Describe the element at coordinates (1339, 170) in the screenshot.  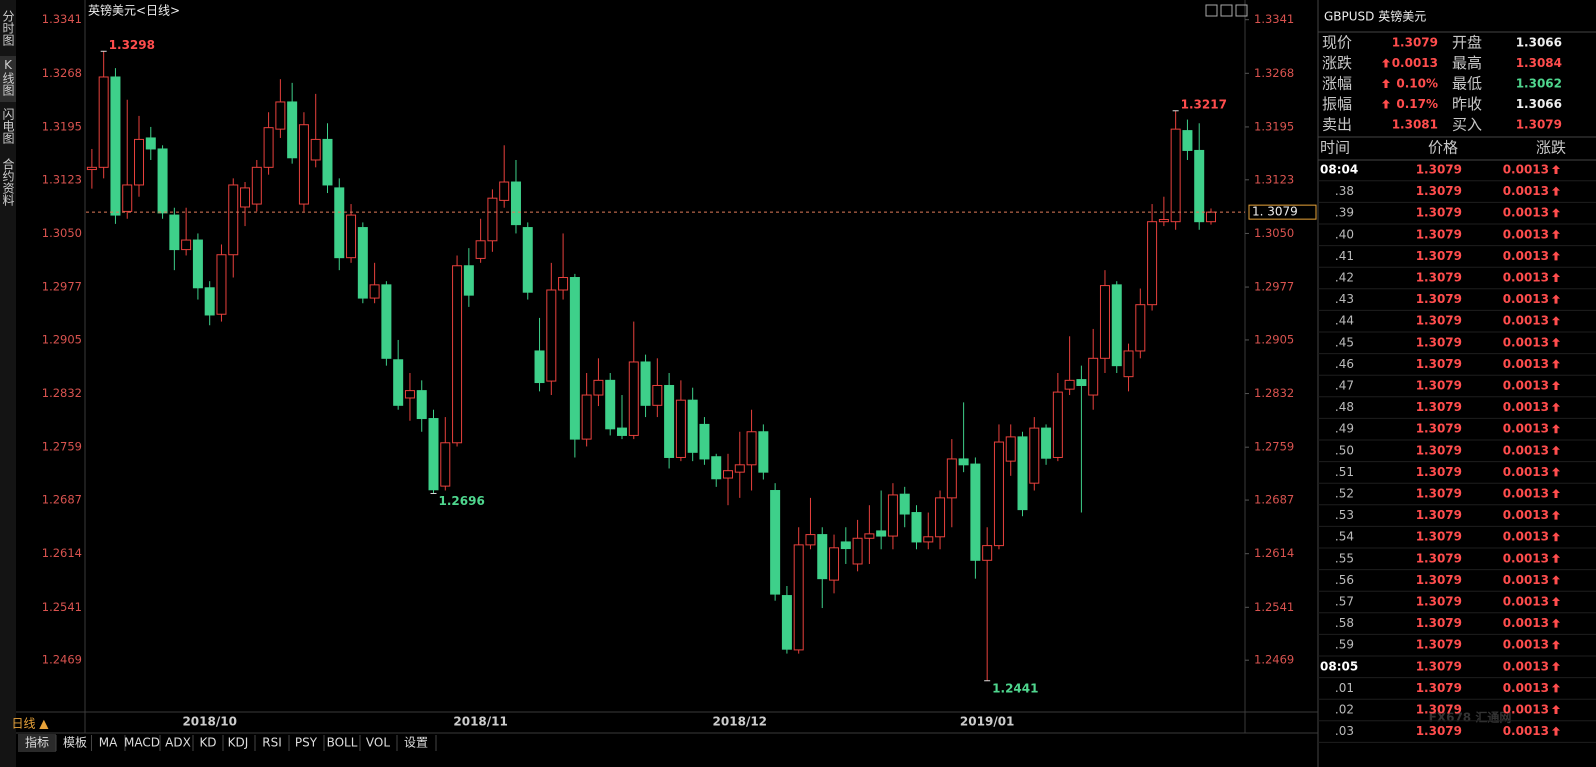
I see `trade-time: 08:04` at that location.